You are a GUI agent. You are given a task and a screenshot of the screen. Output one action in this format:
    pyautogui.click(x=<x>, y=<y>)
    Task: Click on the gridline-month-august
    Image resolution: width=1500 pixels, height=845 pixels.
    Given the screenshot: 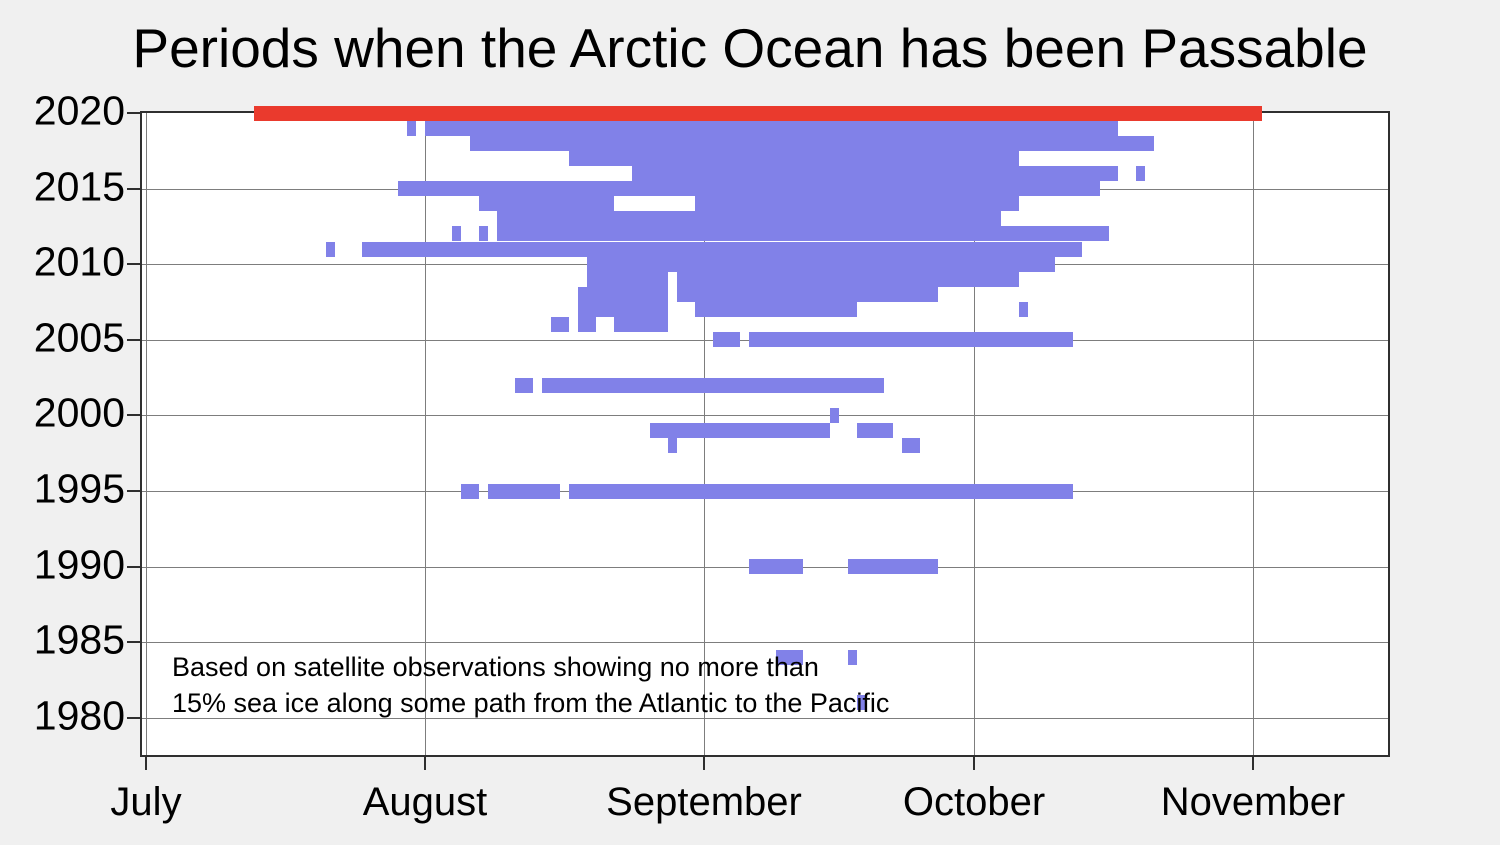 What is the action you would take?
    pyautogui.click(x=425, y=434)
    